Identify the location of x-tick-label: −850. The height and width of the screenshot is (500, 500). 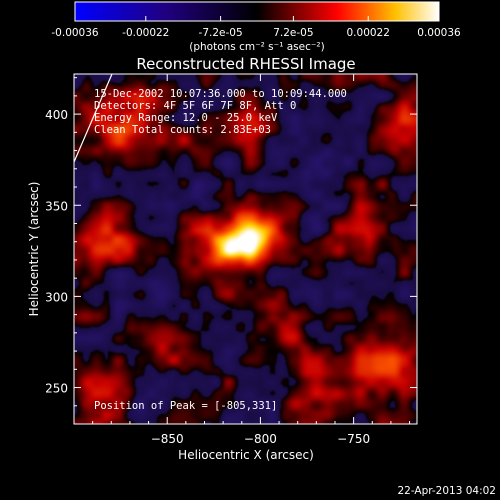
(167, 439).